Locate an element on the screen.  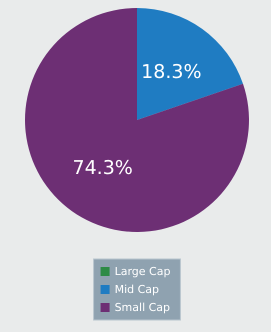
legend-label: Small Cap is located at coordinates (142, 307).